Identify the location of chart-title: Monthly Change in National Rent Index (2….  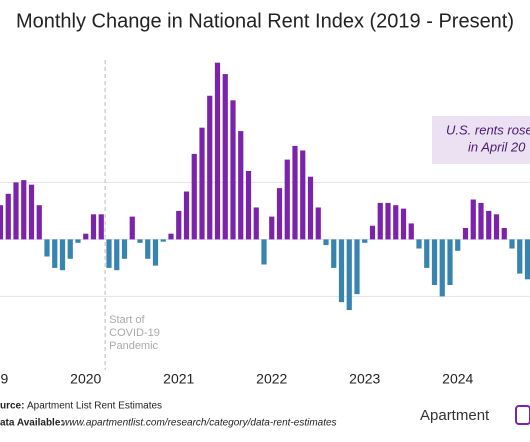
(265, 21).